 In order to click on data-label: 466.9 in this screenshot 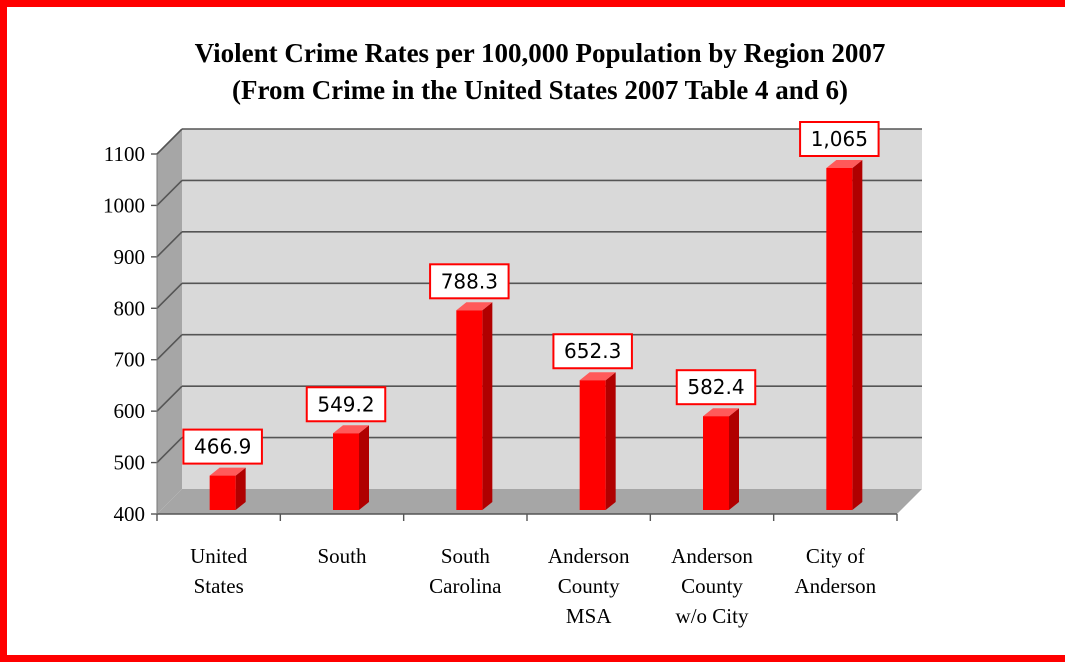, I will do `click(222, 446)`.